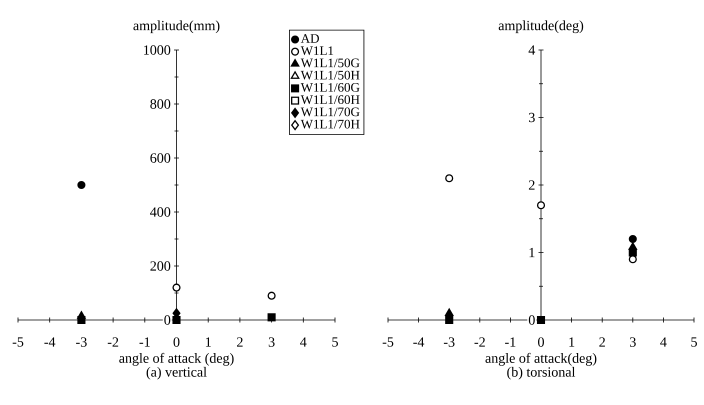 The image size is (704, 405). Describe the element at coordinates (176, 373) in the screenshot. I see `text: (a) vertical` at that location.